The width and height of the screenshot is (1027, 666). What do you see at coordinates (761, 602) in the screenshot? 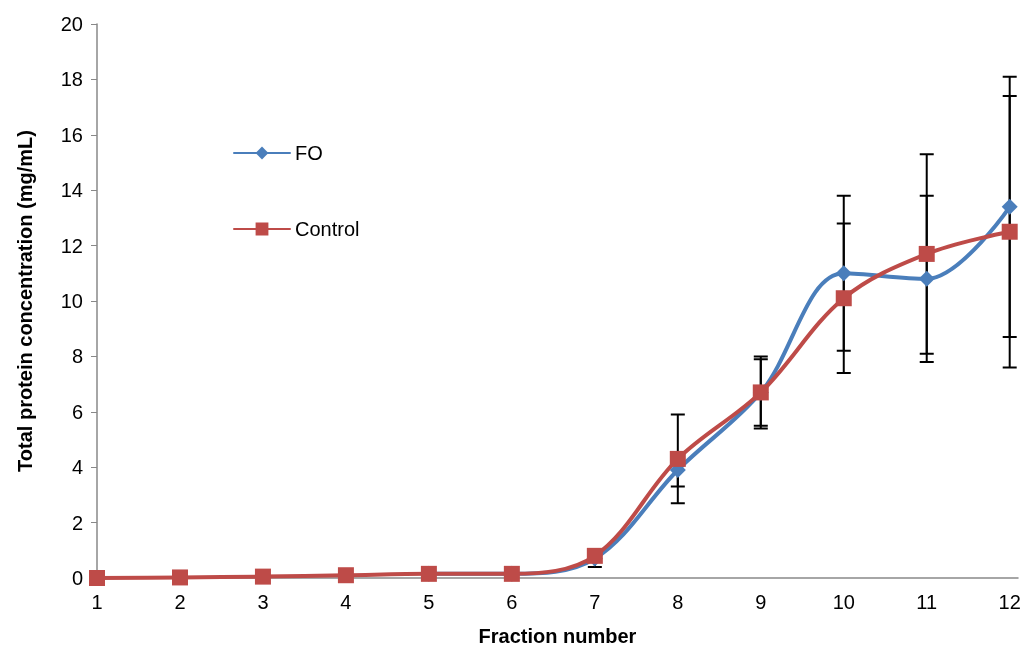
I see `x-tick-label: 9` at bounding box center [761, 602].